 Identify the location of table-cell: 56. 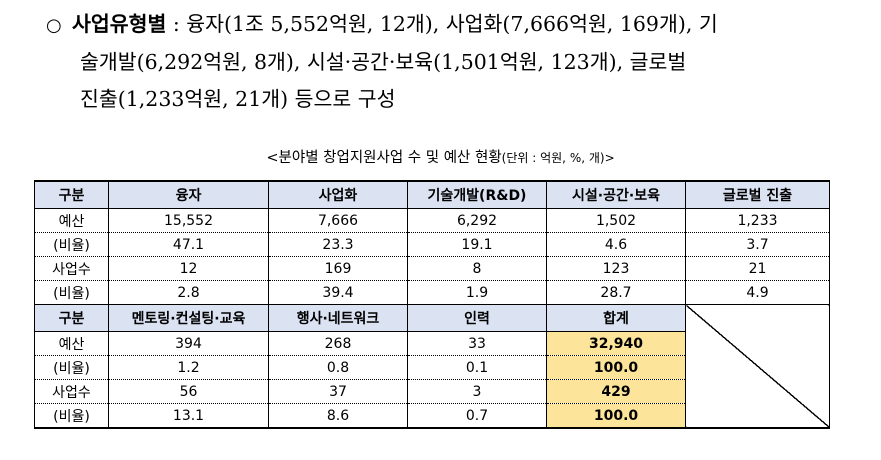
(188, 391).